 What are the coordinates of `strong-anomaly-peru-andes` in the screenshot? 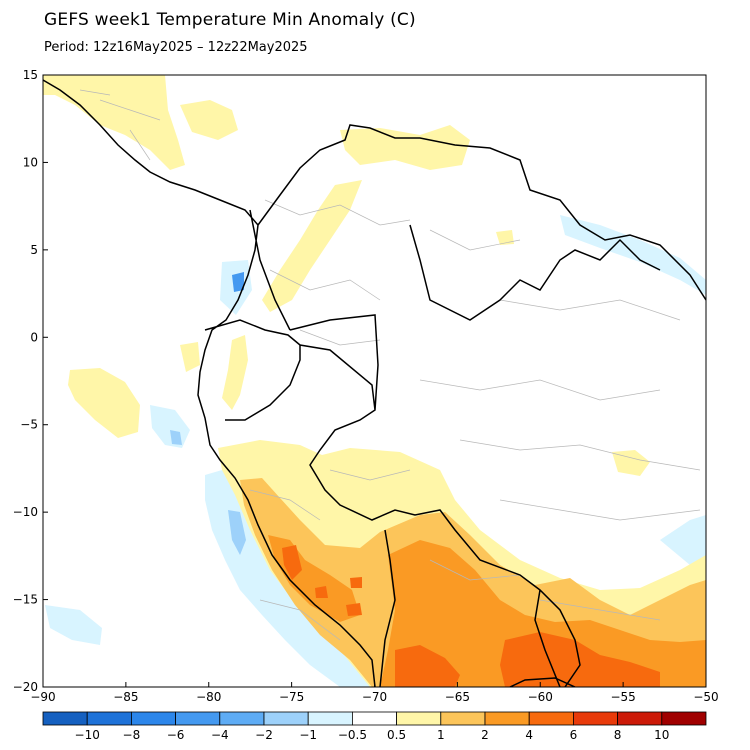 It's located at (292, 562).